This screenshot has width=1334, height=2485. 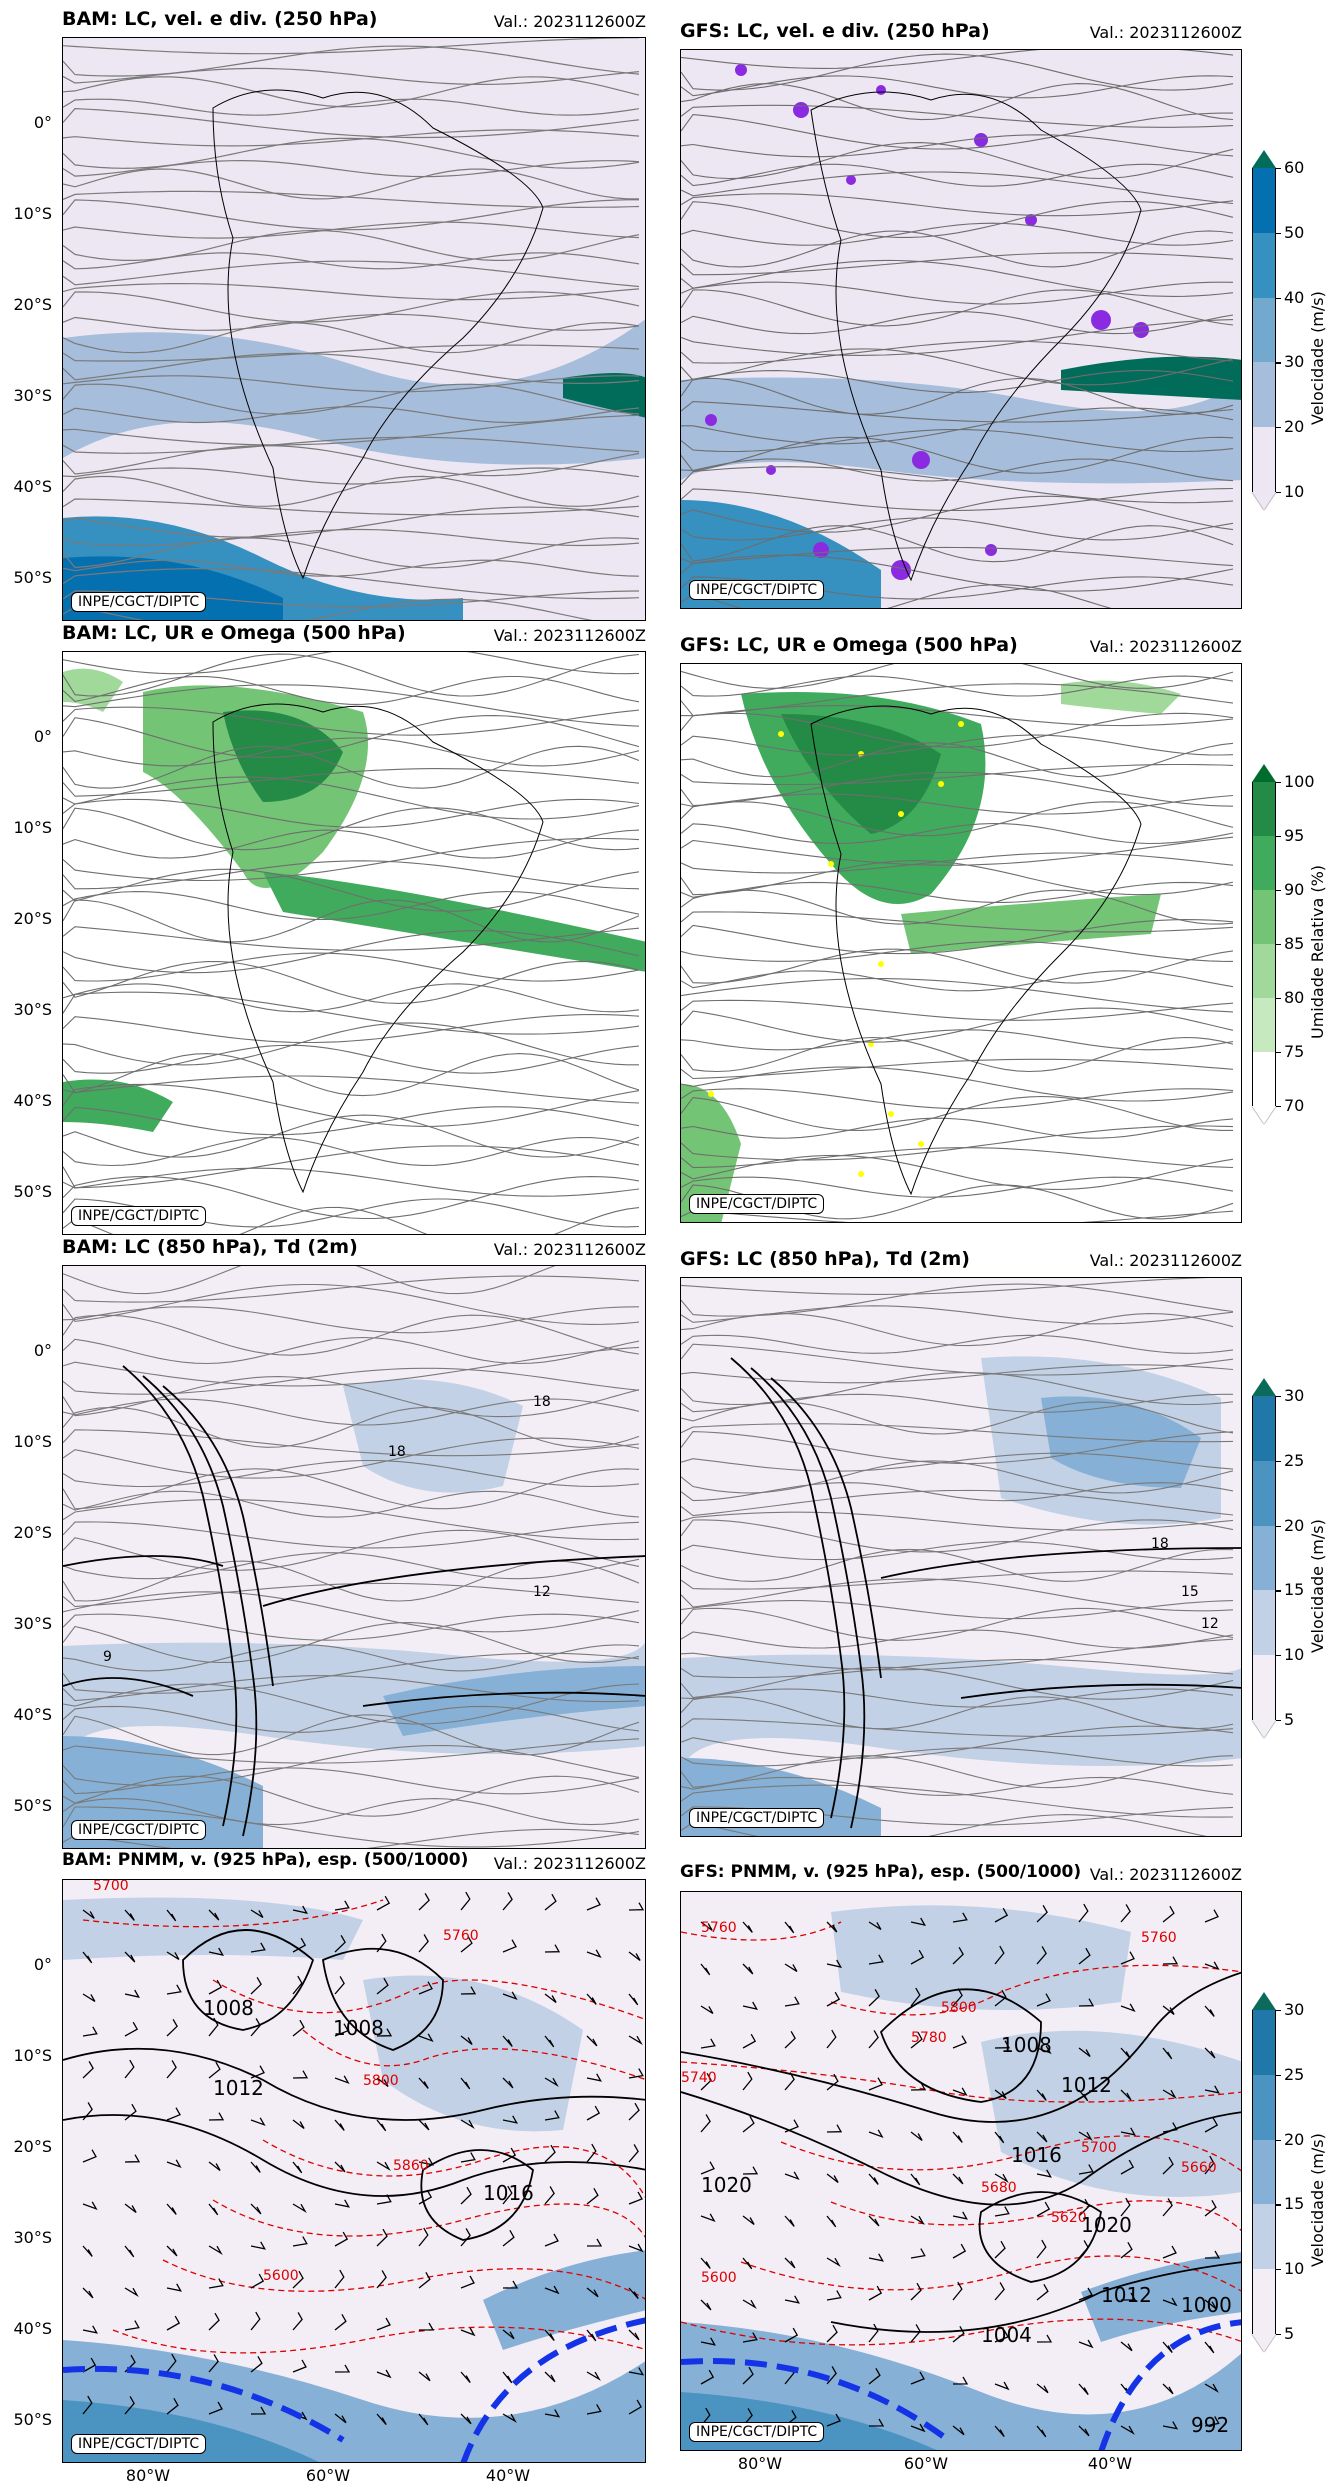 What do you see at coordinates (1294, 2269) in the screenshot?
I see `colorbar-tick-label: 10` at bounding box center [1294, 2269].